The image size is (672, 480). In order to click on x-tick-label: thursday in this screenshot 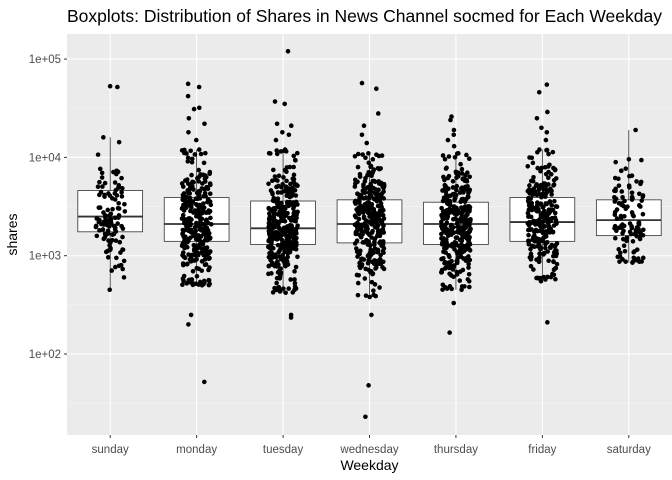, I will do `click(456, 450)`.